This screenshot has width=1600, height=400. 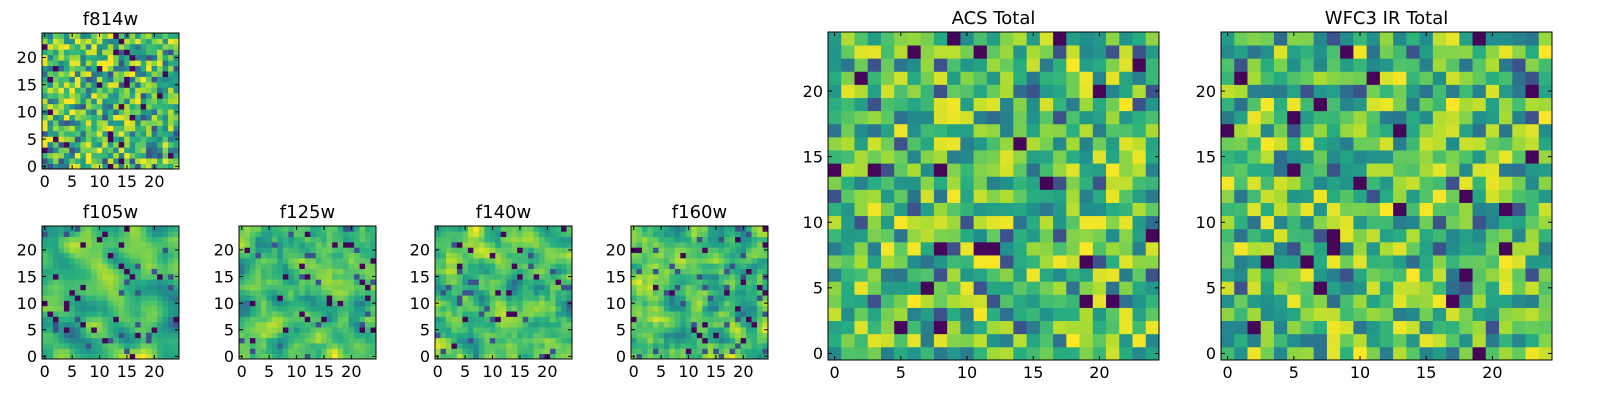 I want to click on x-tick-label: 15, so click(x=520, y=371).